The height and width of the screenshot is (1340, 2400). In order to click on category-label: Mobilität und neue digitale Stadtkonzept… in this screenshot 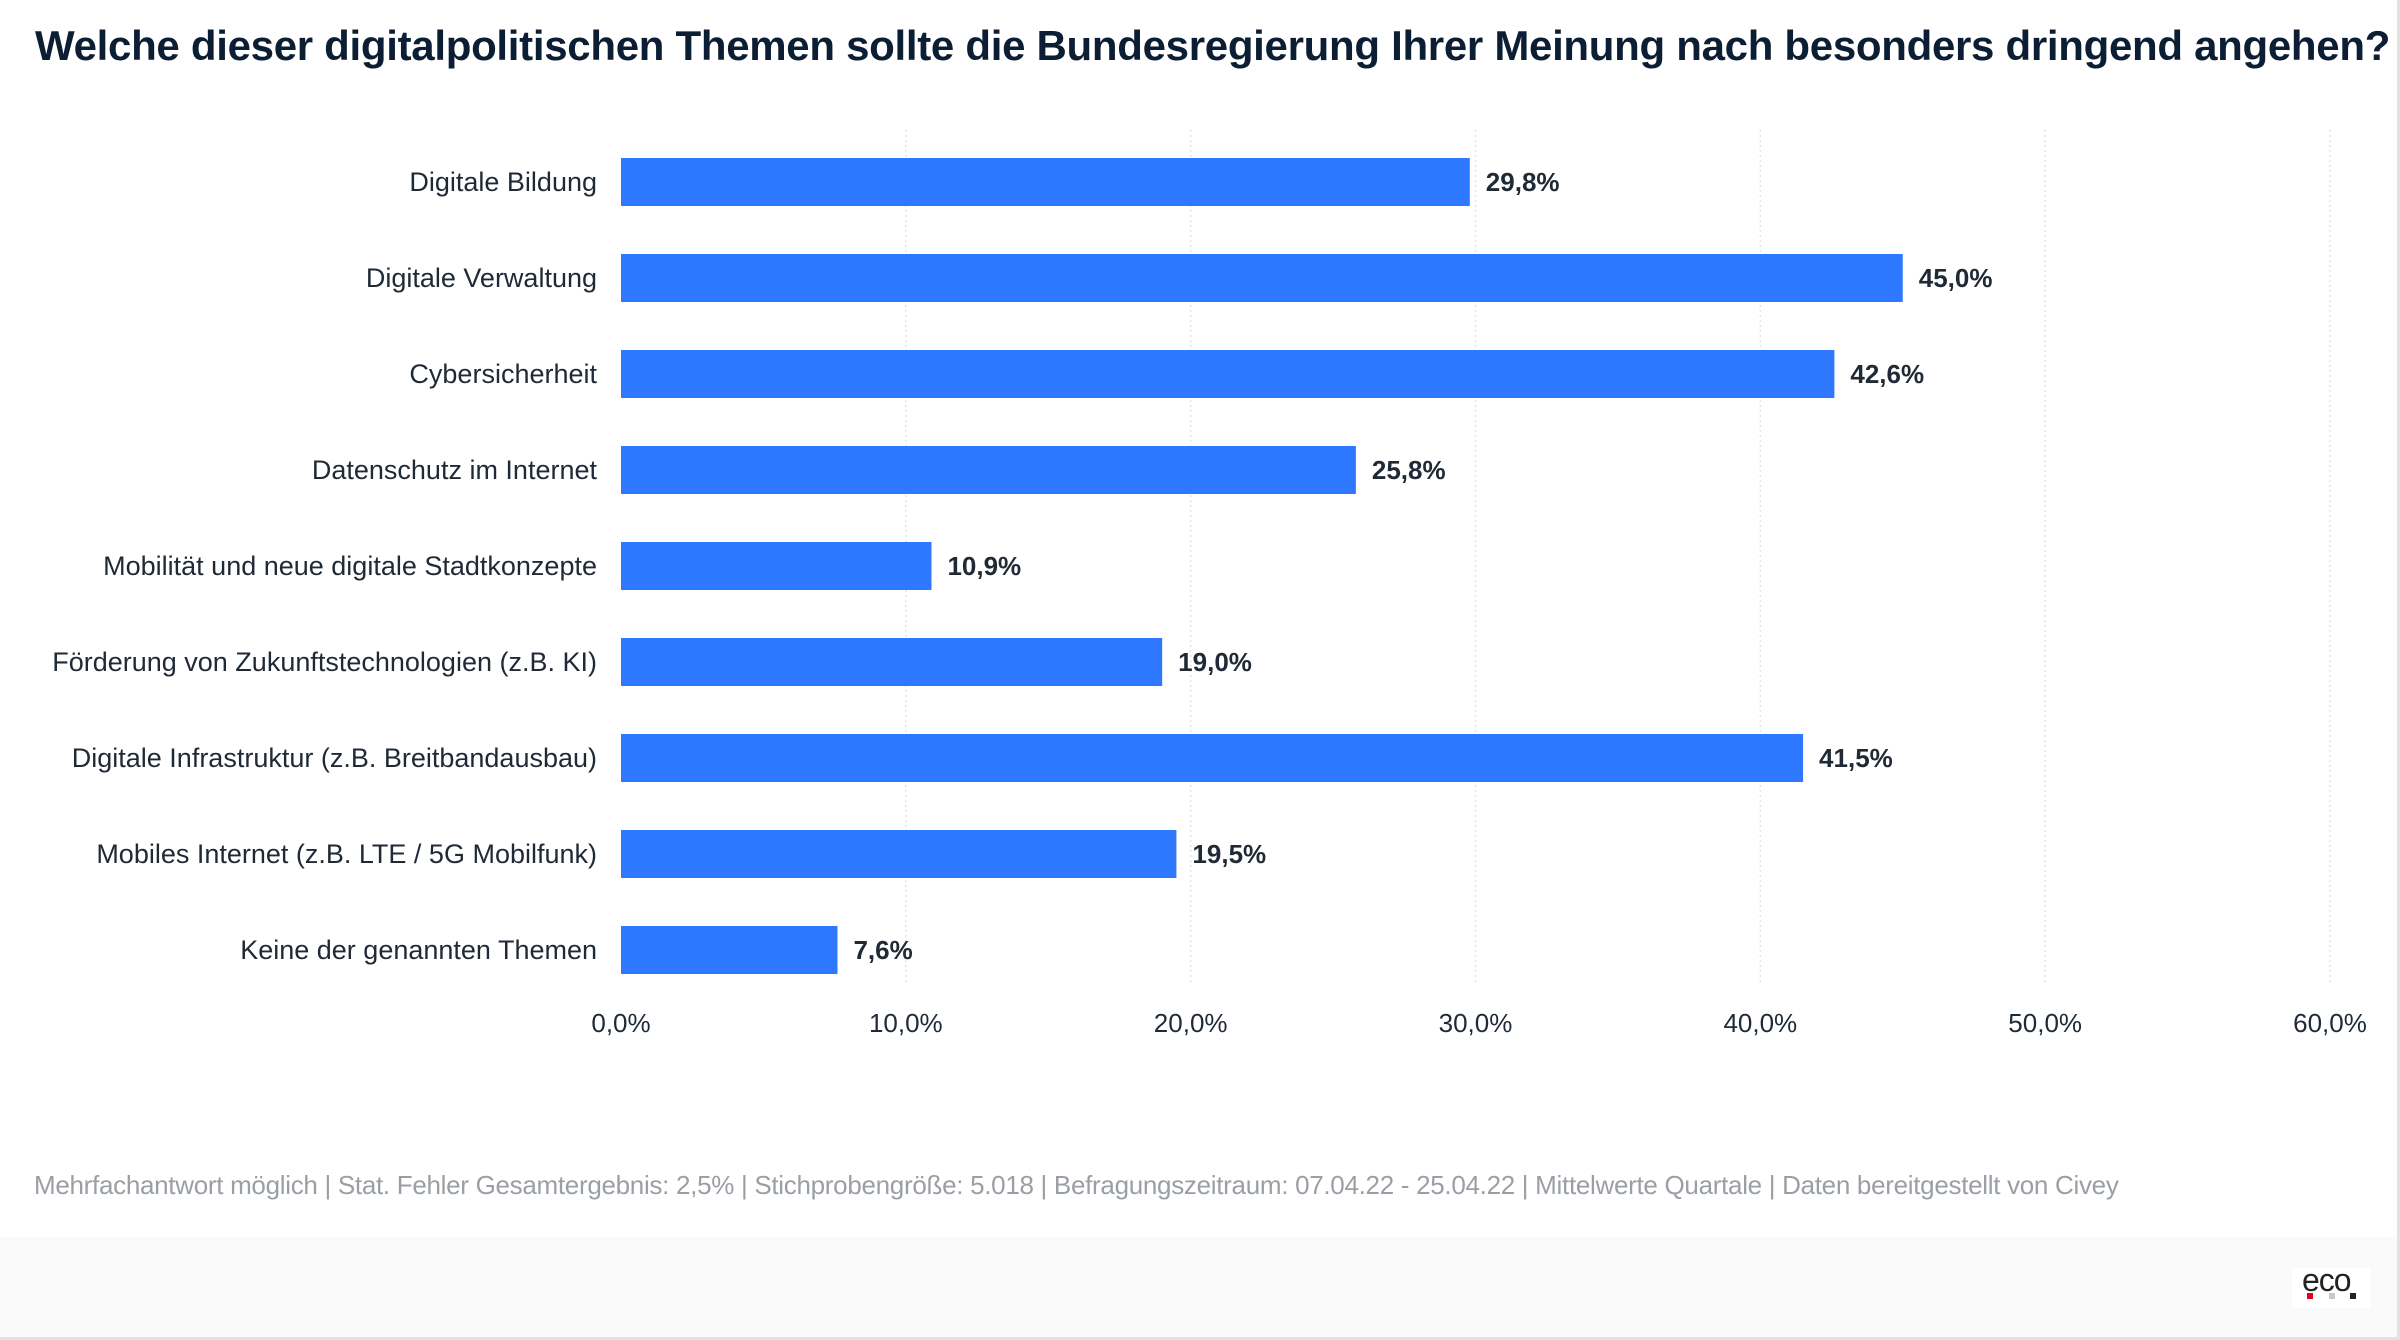, I will do `click(350, 566)`.